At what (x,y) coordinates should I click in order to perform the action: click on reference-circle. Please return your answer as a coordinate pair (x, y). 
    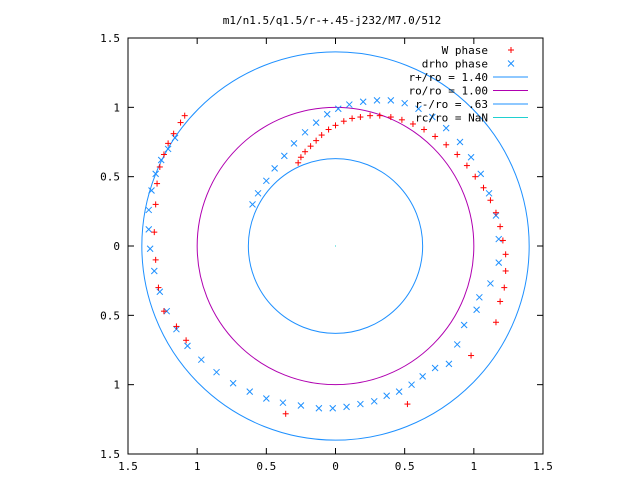
    Looking at the image, I should click on (335, 246).